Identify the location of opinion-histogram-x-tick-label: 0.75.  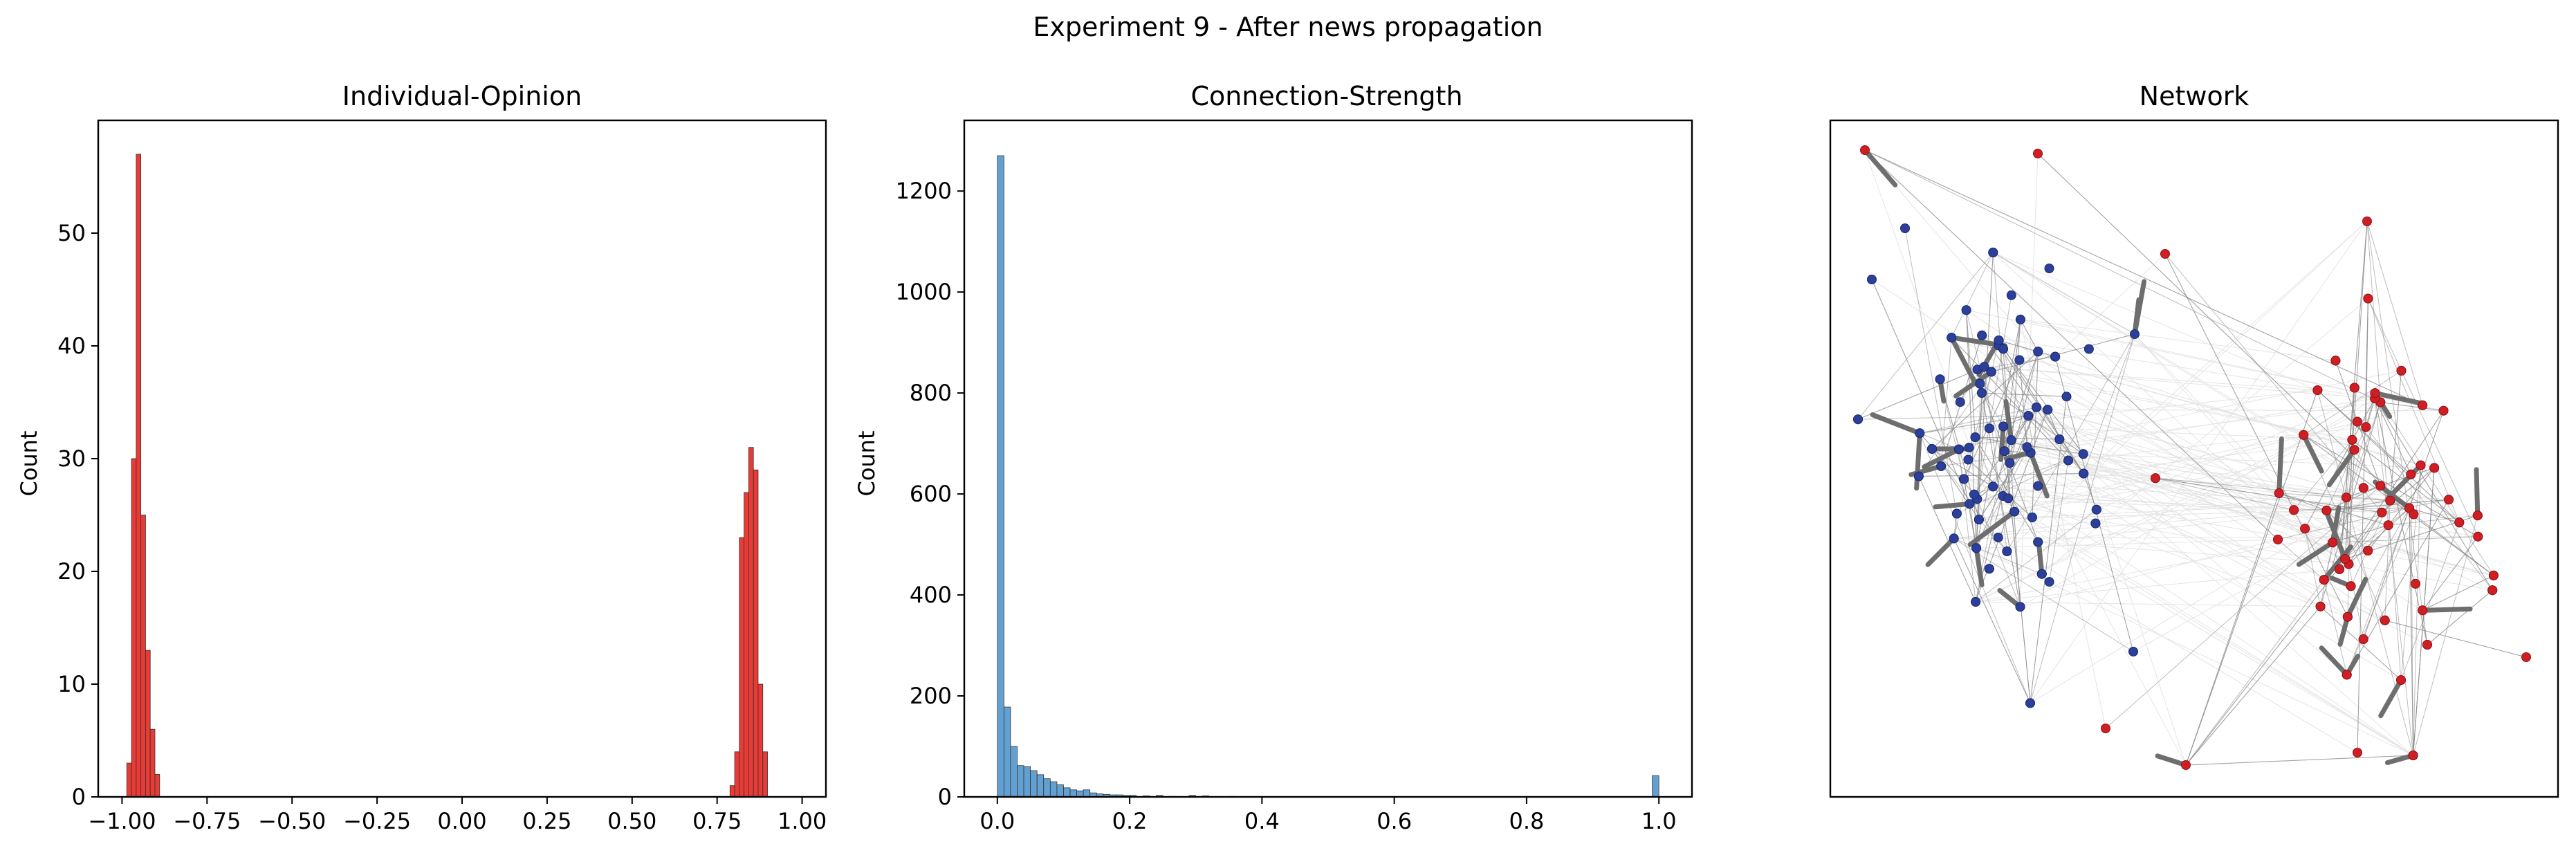
(717, 821).